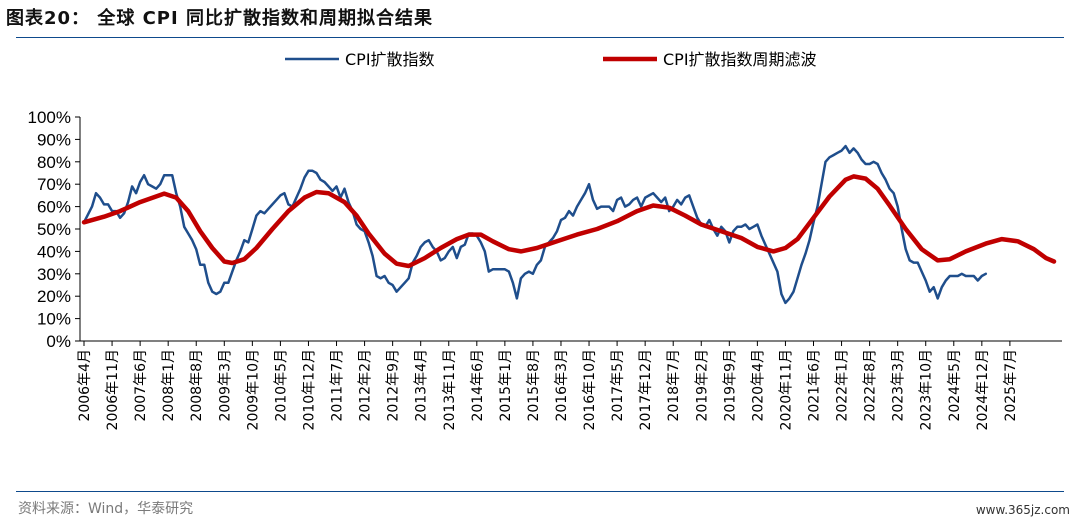  What do you see at coordinates (1011, 385) in the screenshot?
I see `x-tick-label: 2025年7月` at bounding box center [1011, 385].